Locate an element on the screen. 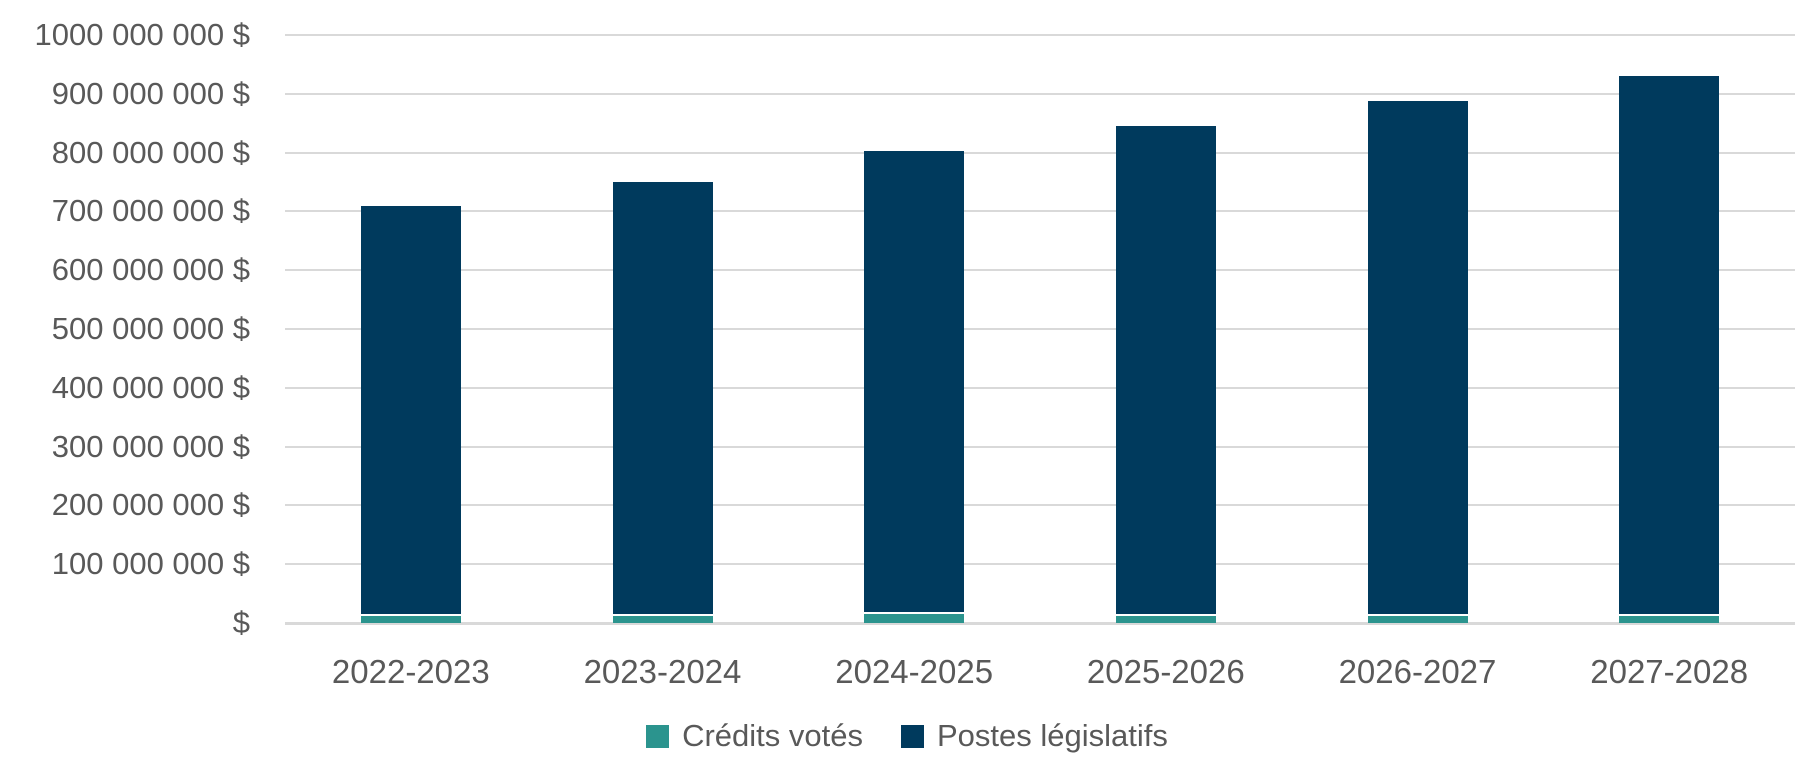 The width and height of the screenshot is (1814, 776). legend-item: Crédits votés is located at coordinates (754, 736).